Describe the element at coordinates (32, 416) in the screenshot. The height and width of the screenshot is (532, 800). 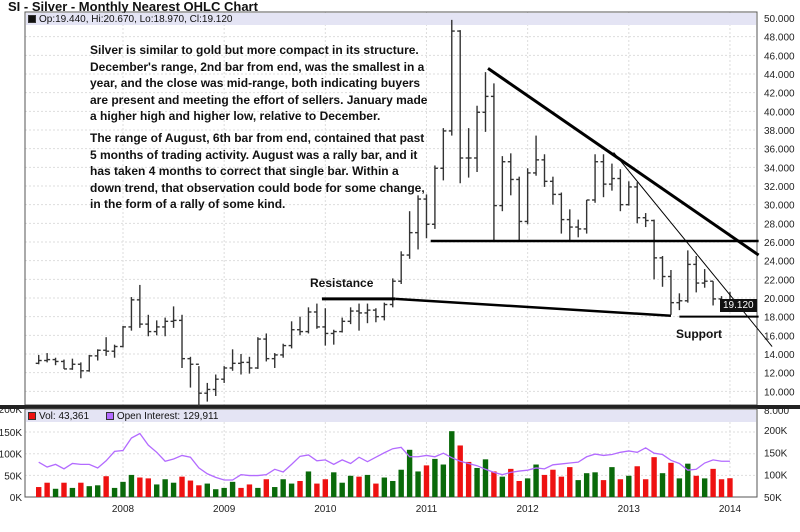
I see `vol-legend-swatch` at that location.